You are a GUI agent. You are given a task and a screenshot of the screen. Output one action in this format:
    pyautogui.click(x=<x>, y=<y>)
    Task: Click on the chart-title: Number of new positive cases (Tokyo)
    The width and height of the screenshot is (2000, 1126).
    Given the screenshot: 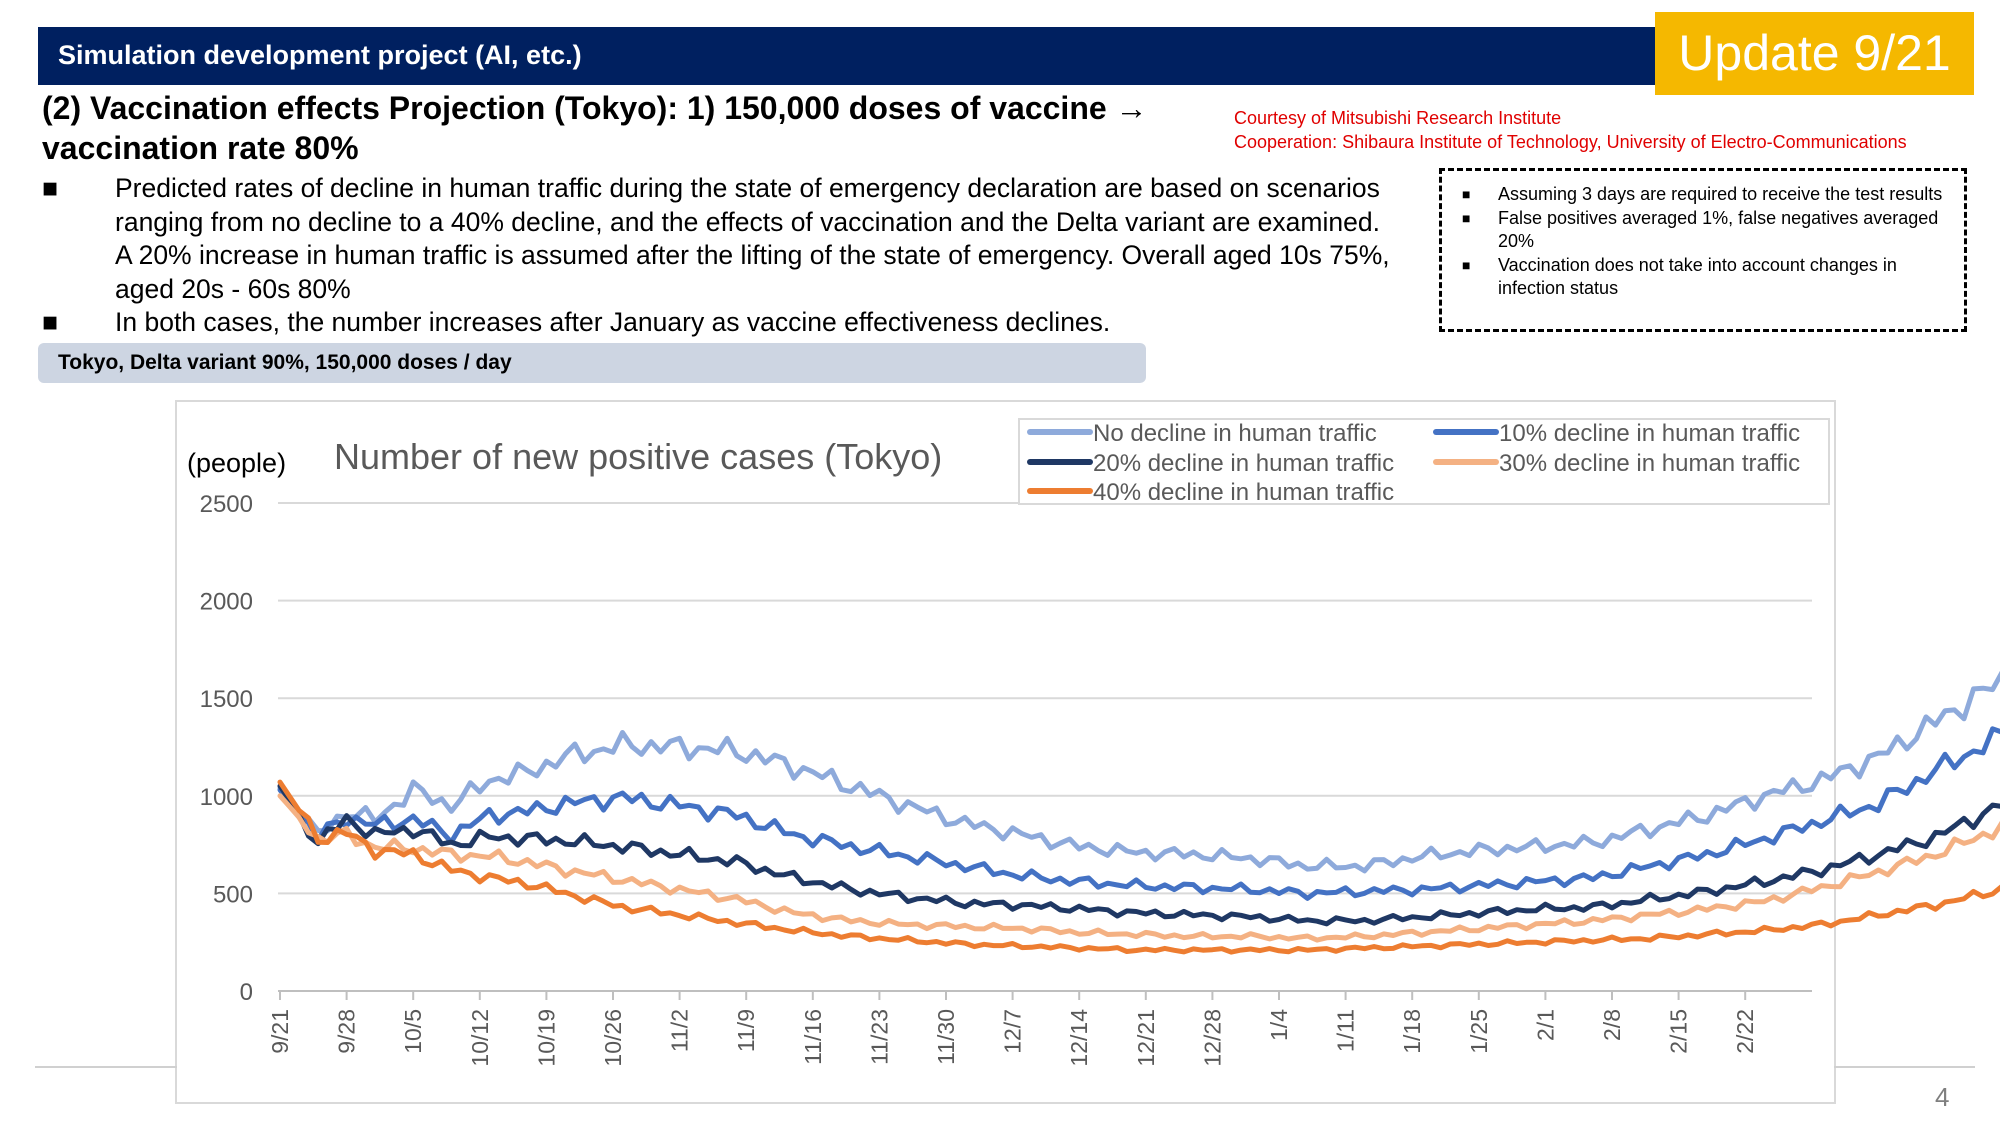 What is the action you would take?
    pyautogui.click(x=638, y=456)
    